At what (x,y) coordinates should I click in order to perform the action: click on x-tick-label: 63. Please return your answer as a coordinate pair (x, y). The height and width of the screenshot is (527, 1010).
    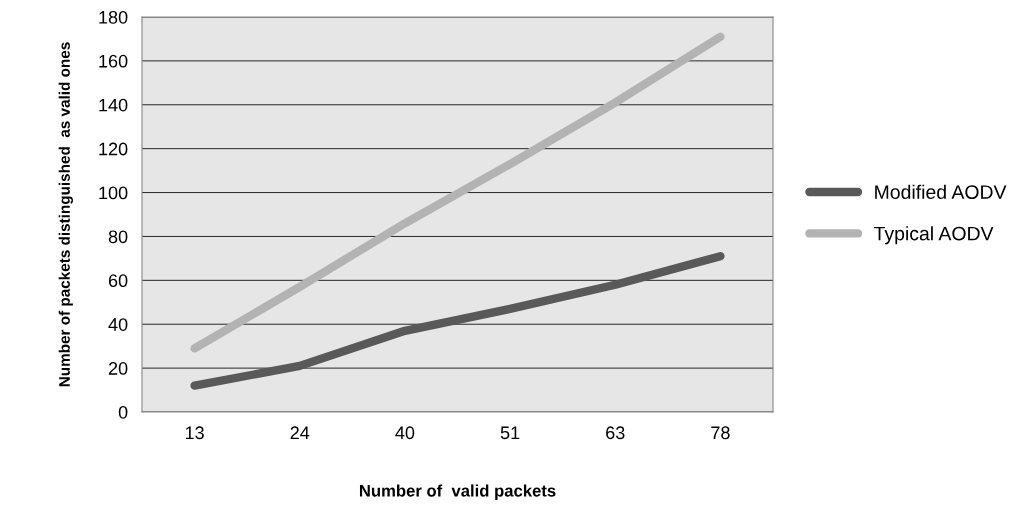
    Looking at the image, I should click on (615, 433).